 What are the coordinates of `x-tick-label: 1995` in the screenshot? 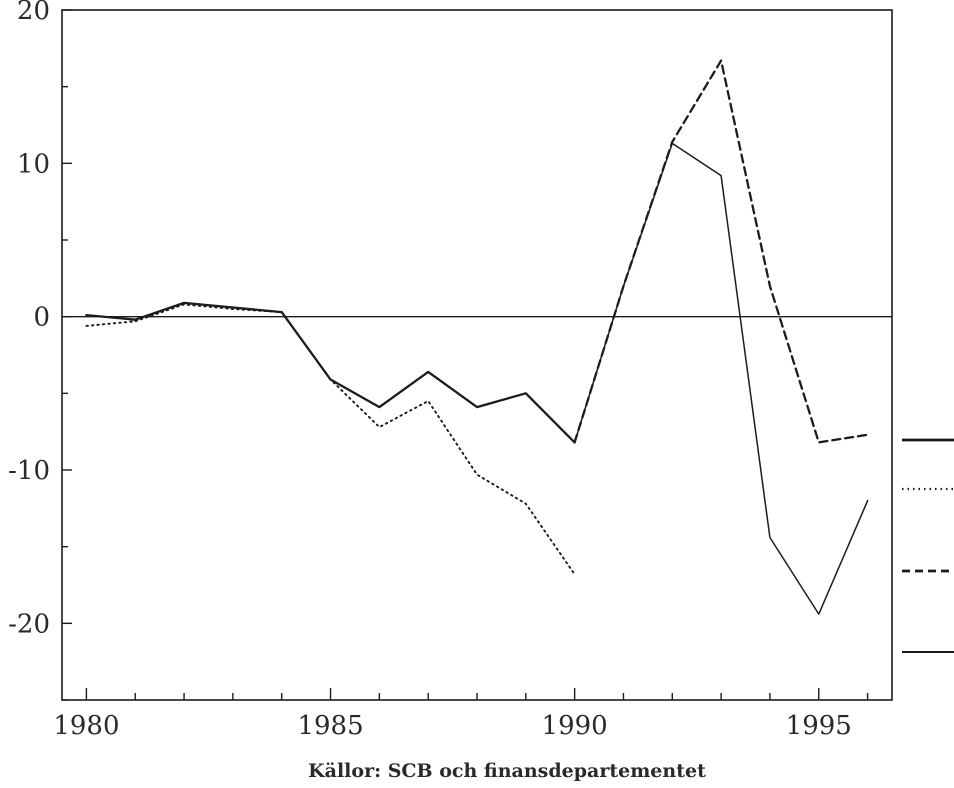 It's located at (819, 726).